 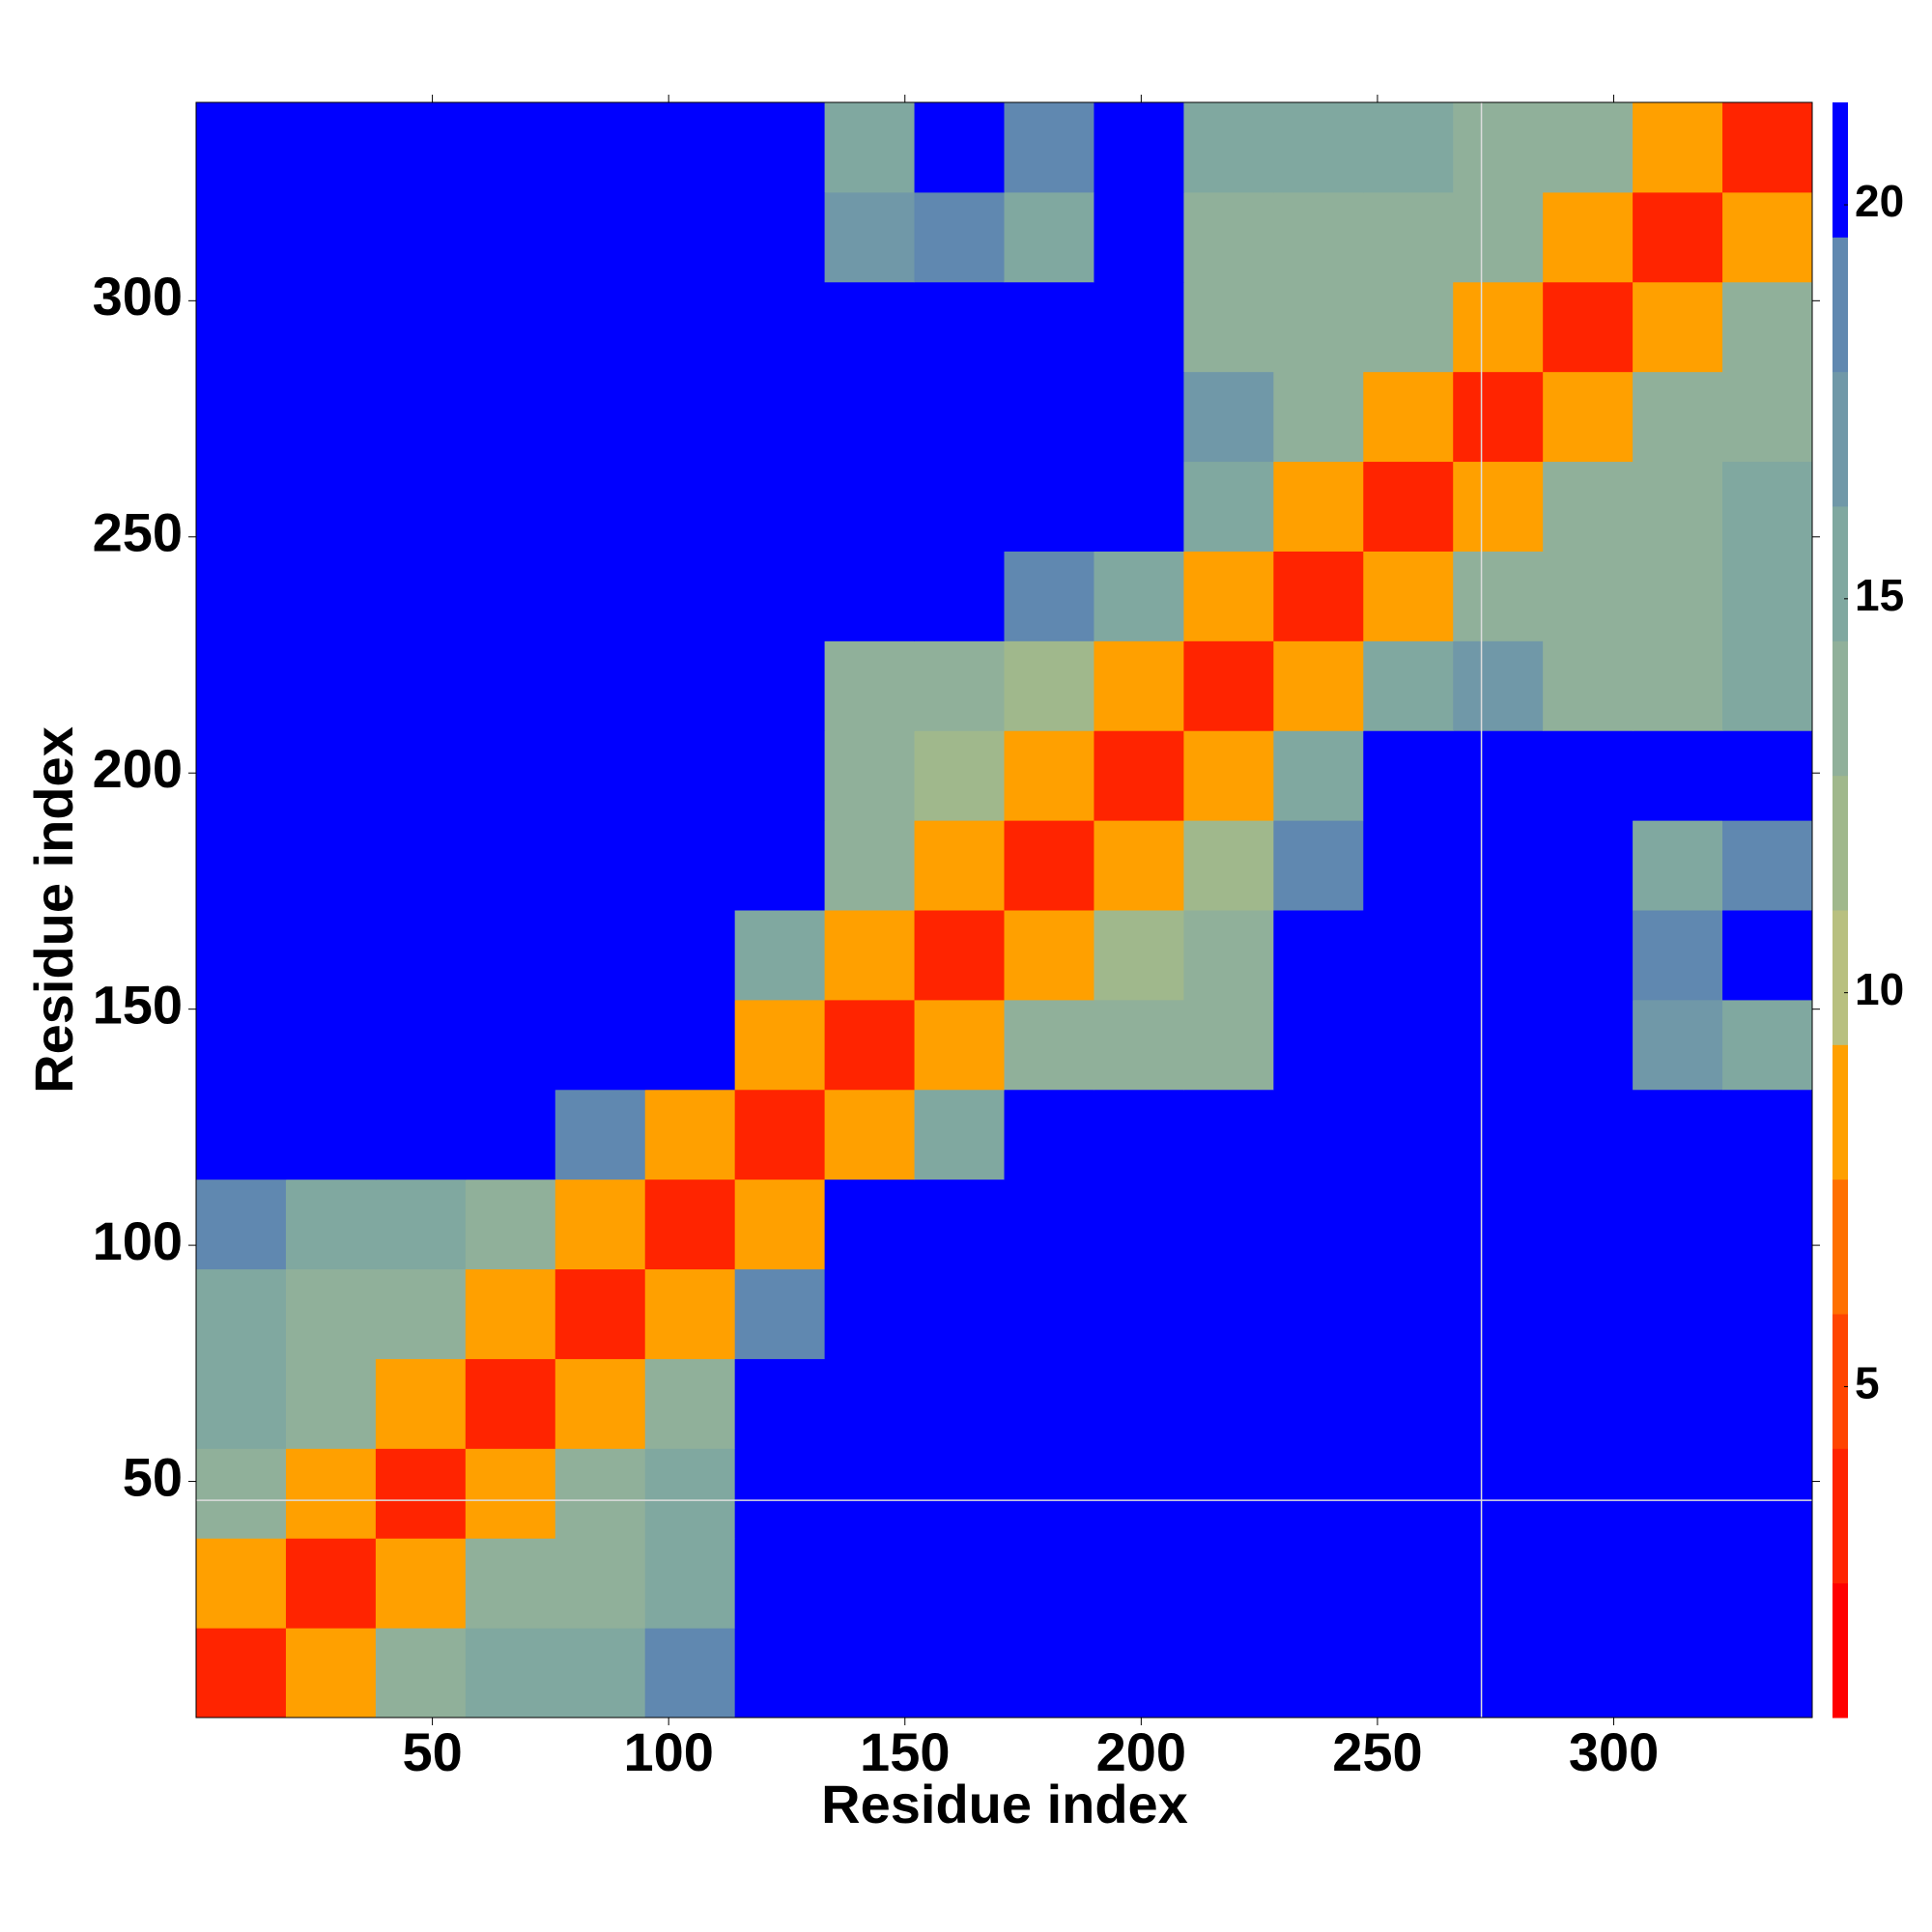 What do you see at coordinates (153, 1476) in the screenshot?
I see `y-tick-label: 50` at bounding box center [153, 1476].